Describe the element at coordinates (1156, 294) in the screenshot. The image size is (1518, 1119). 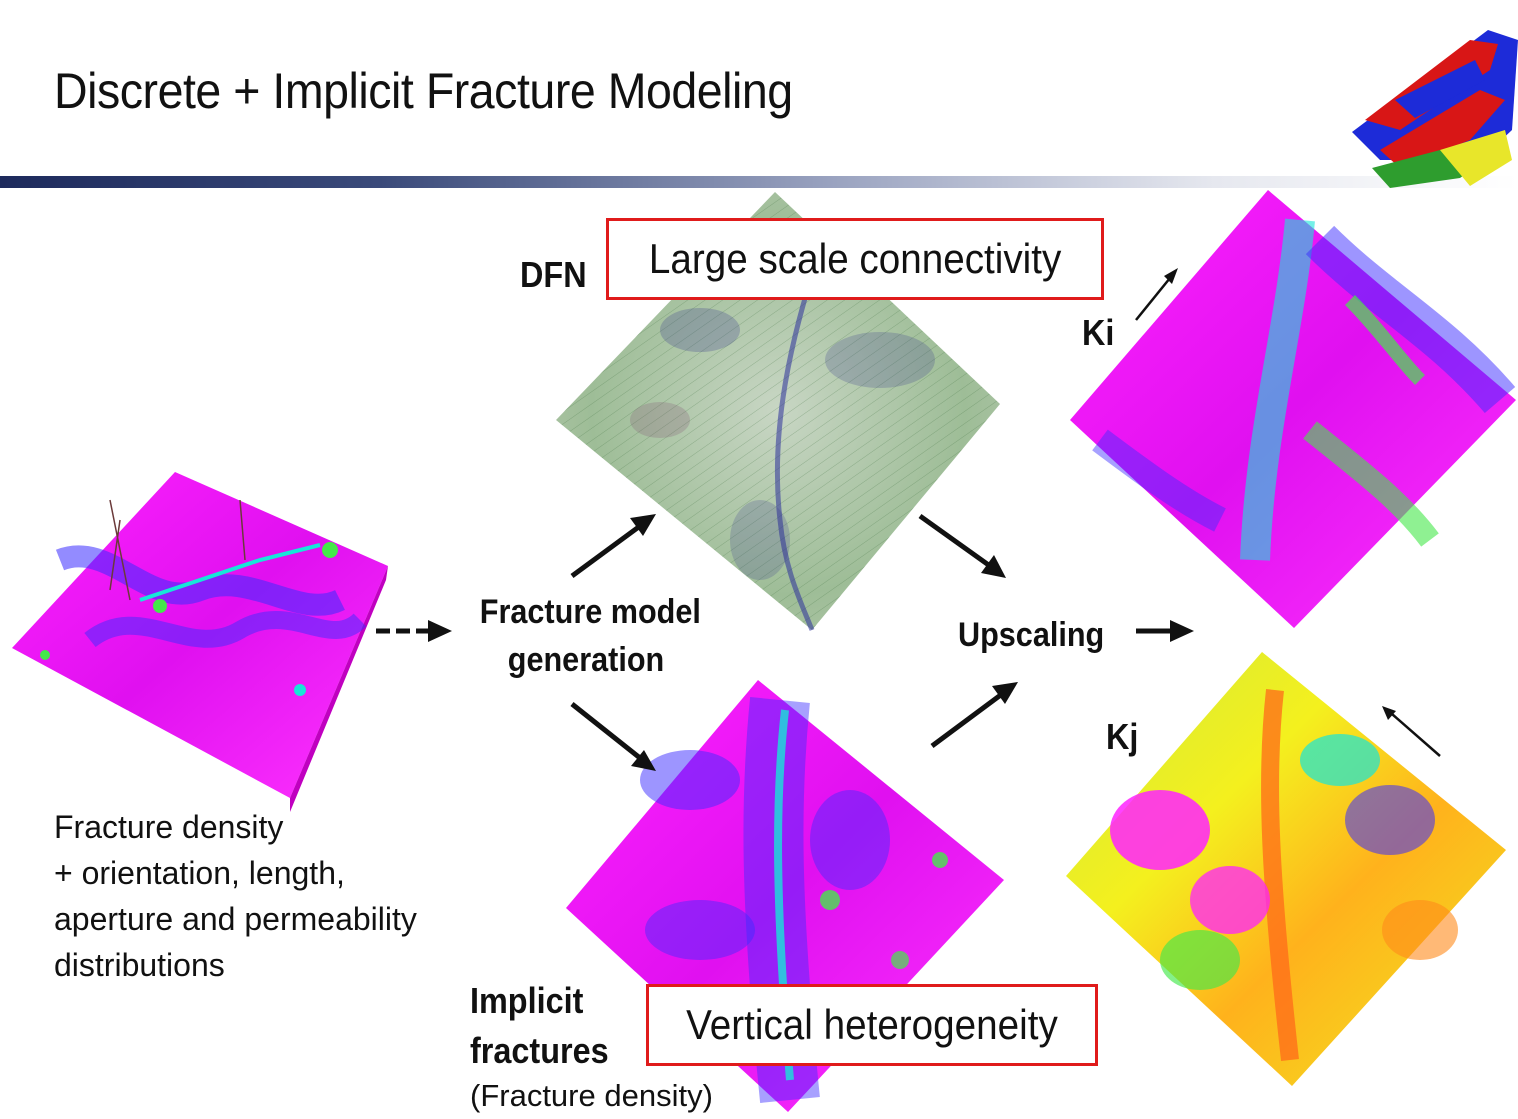
I see `arrow-ki-direction` at that location.